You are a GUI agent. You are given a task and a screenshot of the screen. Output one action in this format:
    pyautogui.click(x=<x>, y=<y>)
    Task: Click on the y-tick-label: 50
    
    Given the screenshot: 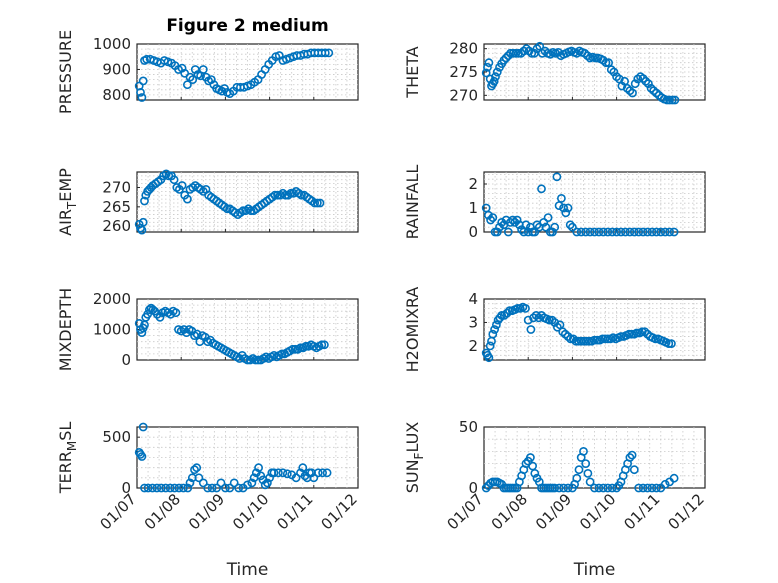 What is the action you would take?
    pyautogui.click(x=468, y=427)
    